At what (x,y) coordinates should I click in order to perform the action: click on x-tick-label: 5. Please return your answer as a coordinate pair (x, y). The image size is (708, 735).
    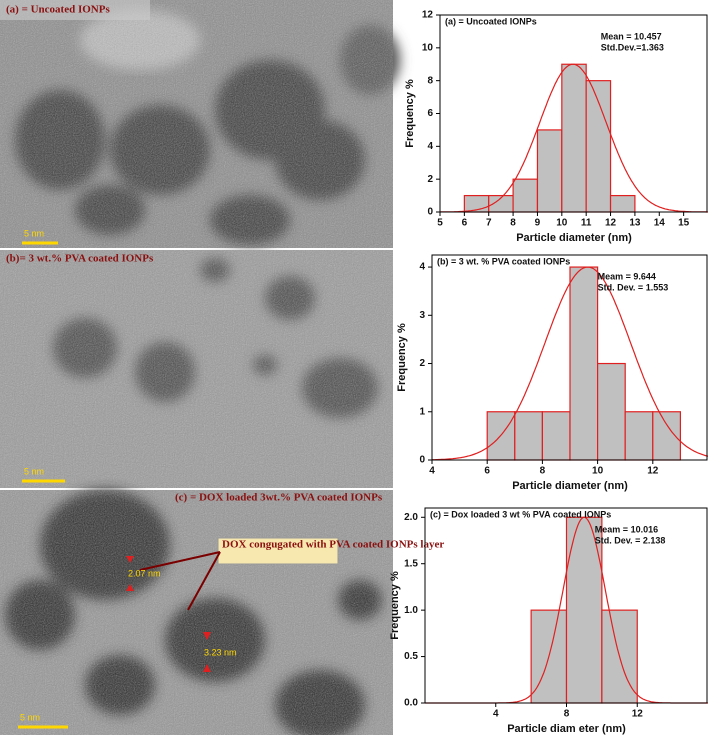
    Looking at the image, I should click on (440, 223).